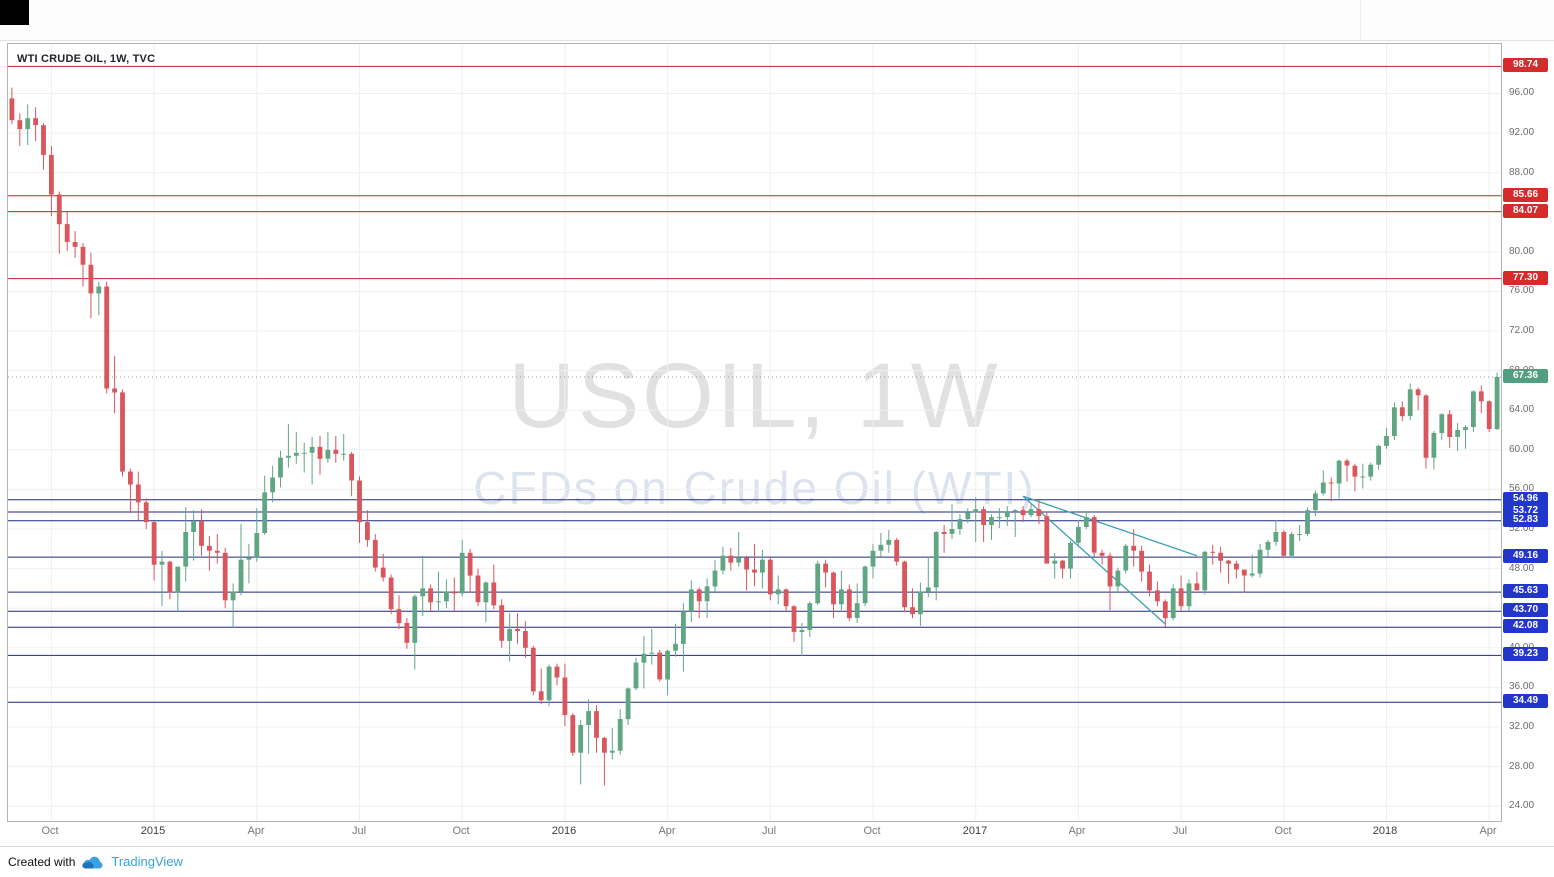 This screenshot has height=877, width=1554. What do you see at coordinates (147, 861) in the screenshot?
I see `tradingview-link: TradingView` at bounding box center [147, 861].